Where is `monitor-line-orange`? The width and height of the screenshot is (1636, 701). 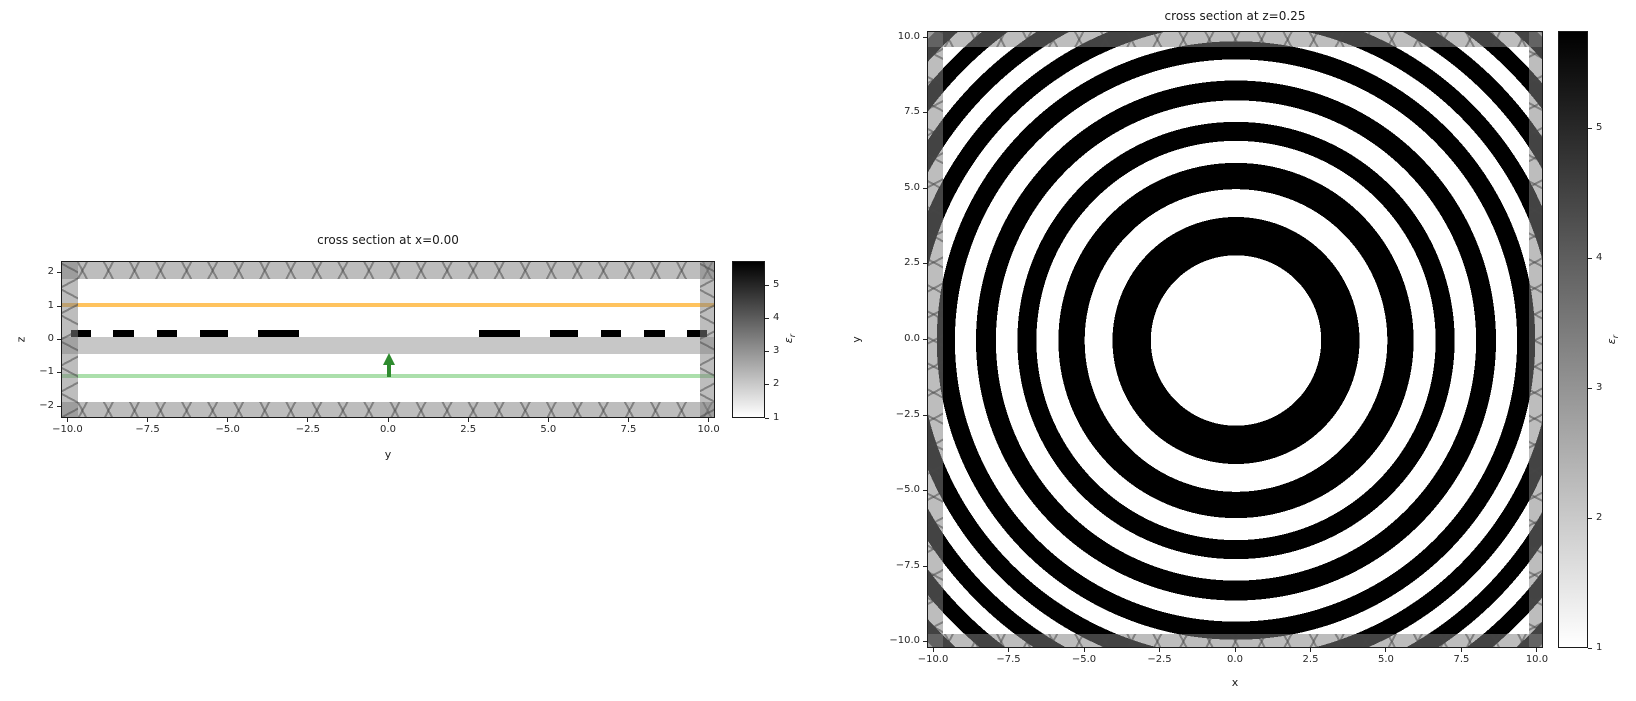 monitor-line-orange is located at coordinates (388, 304).